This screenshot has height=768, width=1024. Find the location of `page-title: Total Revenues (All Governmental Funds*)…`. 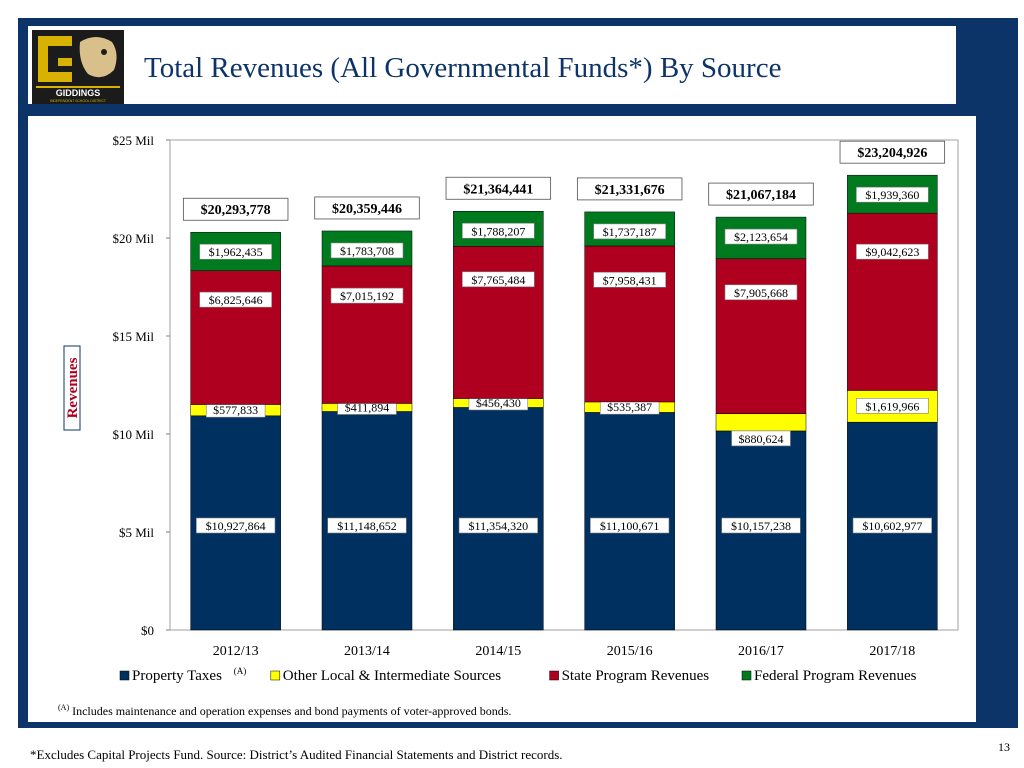

page-title: Total Revenues (All Governmental Funds*)… is located at coordinates (463, 68).